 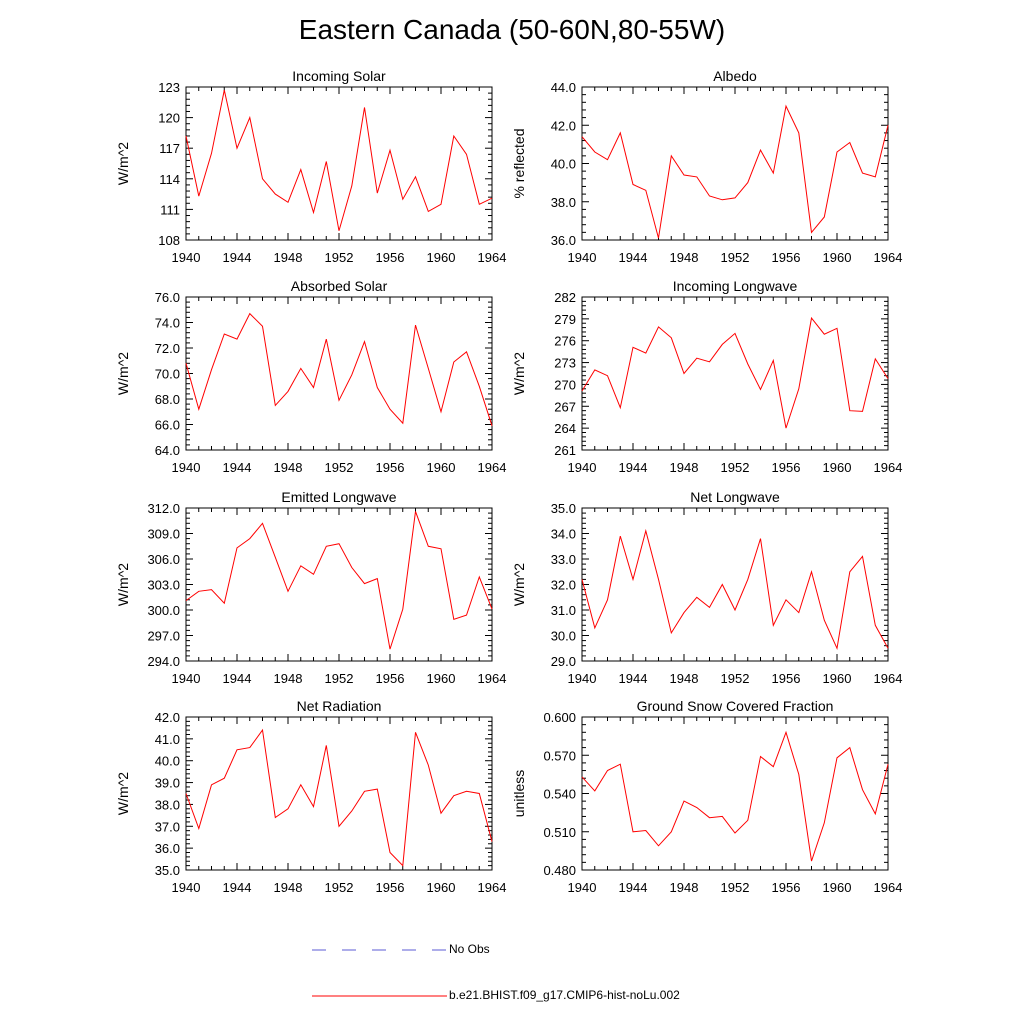 What do you see at coordinates (169, 240) in the screenshot?
I see `y-tick-label: 108` at bounding box center [169, 240].